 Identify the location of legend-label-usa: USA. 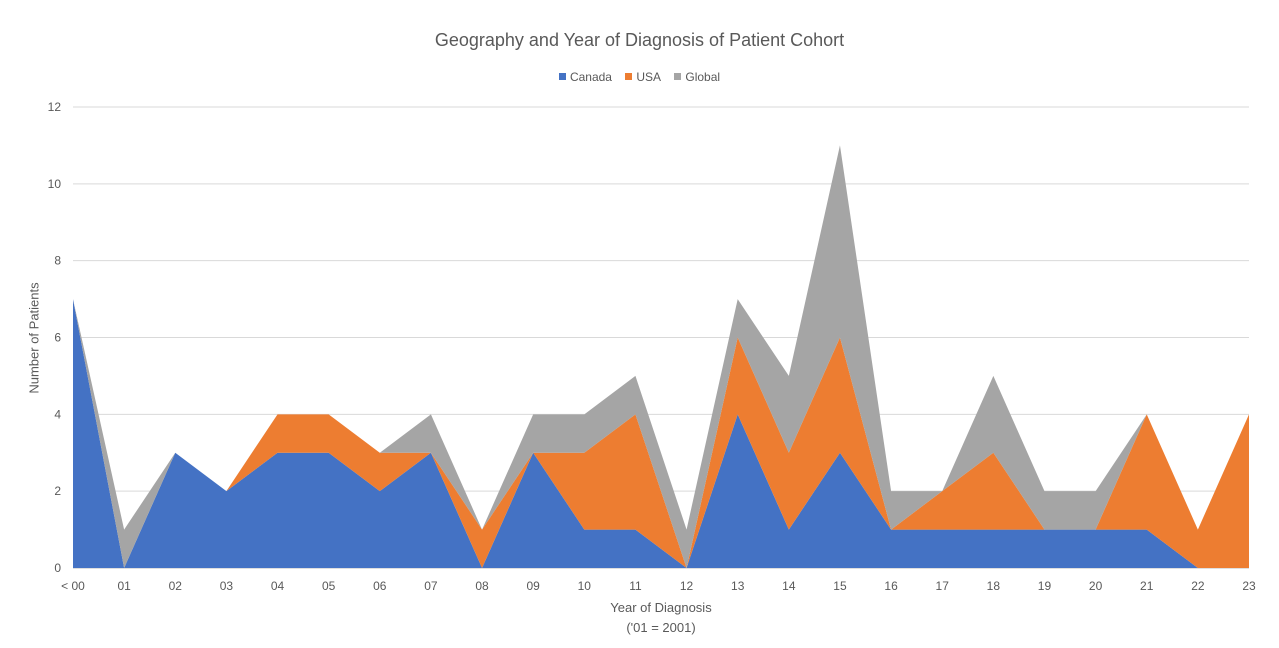
(649, 76).